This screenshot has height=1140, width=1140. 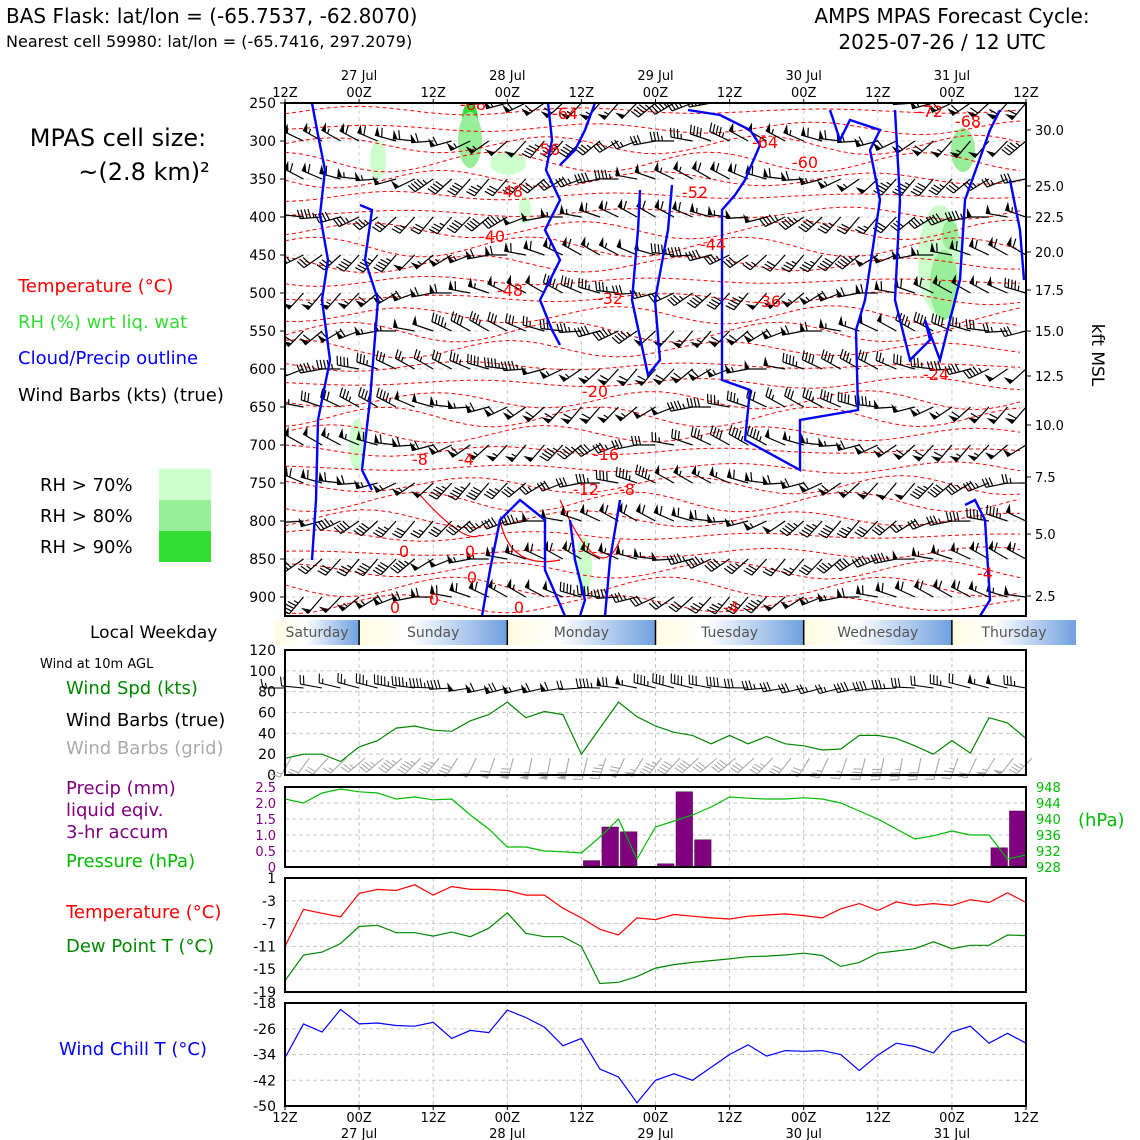 What do you see at coordinates (1097, 355) in the screenshot?
I see `height-axis-label: kft MSL` at bounding box center [1097, 355].